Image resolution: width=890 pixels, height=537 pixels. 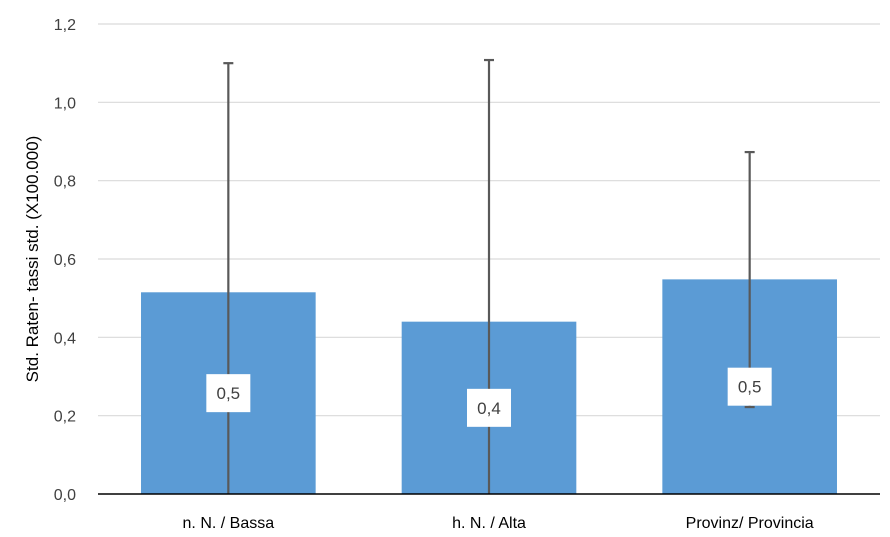 I want to click on y-tick-label: 0,0, so click(x=65, y=495).